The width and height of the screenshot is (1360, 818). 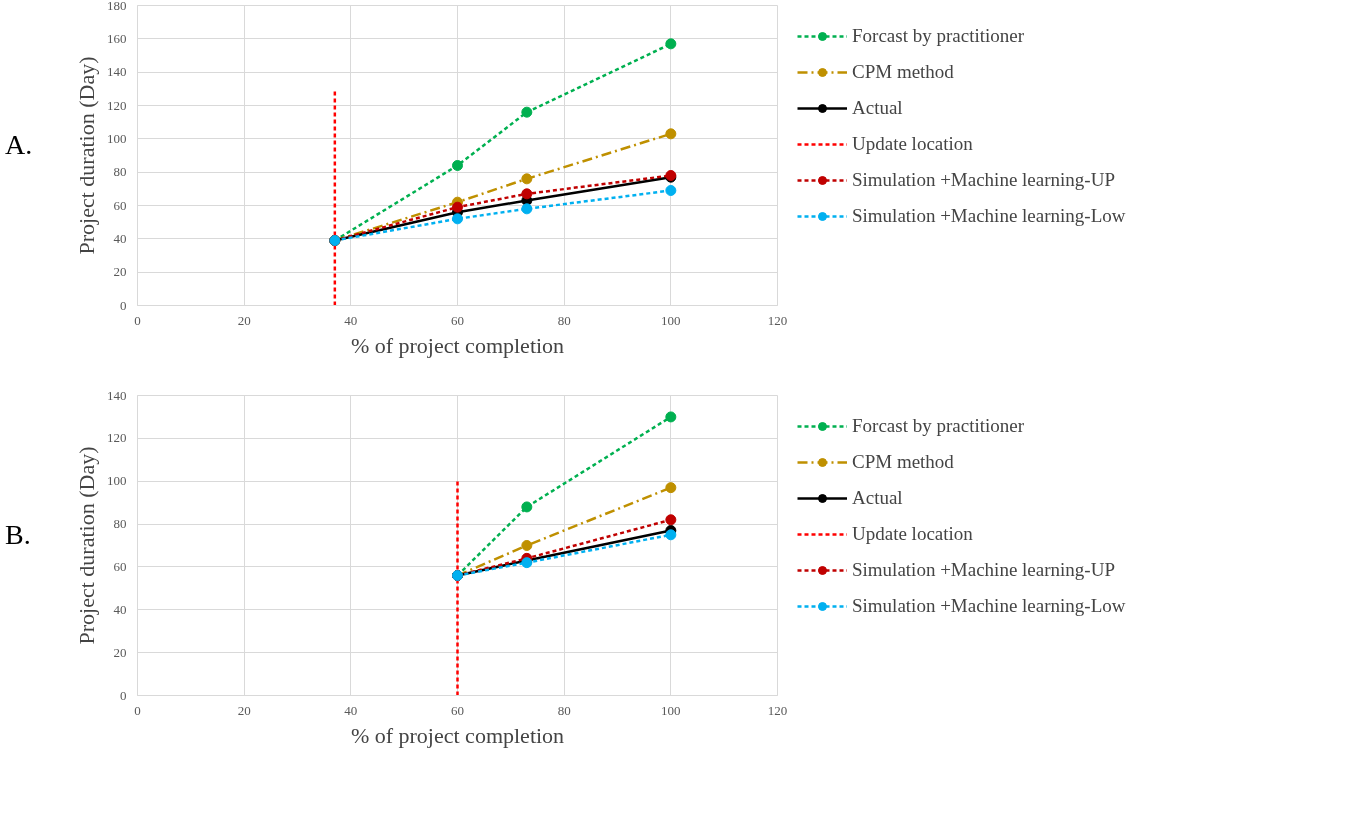 I want to click on y-tick-label: 160, so click(x=117, y=38).